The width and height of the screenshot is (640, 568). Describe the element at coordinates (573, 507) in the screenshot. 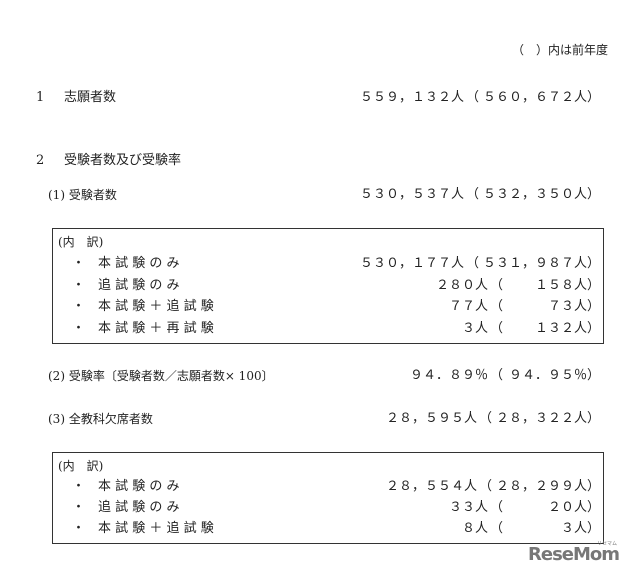

I see `previous-value: ２０人）` at that location.